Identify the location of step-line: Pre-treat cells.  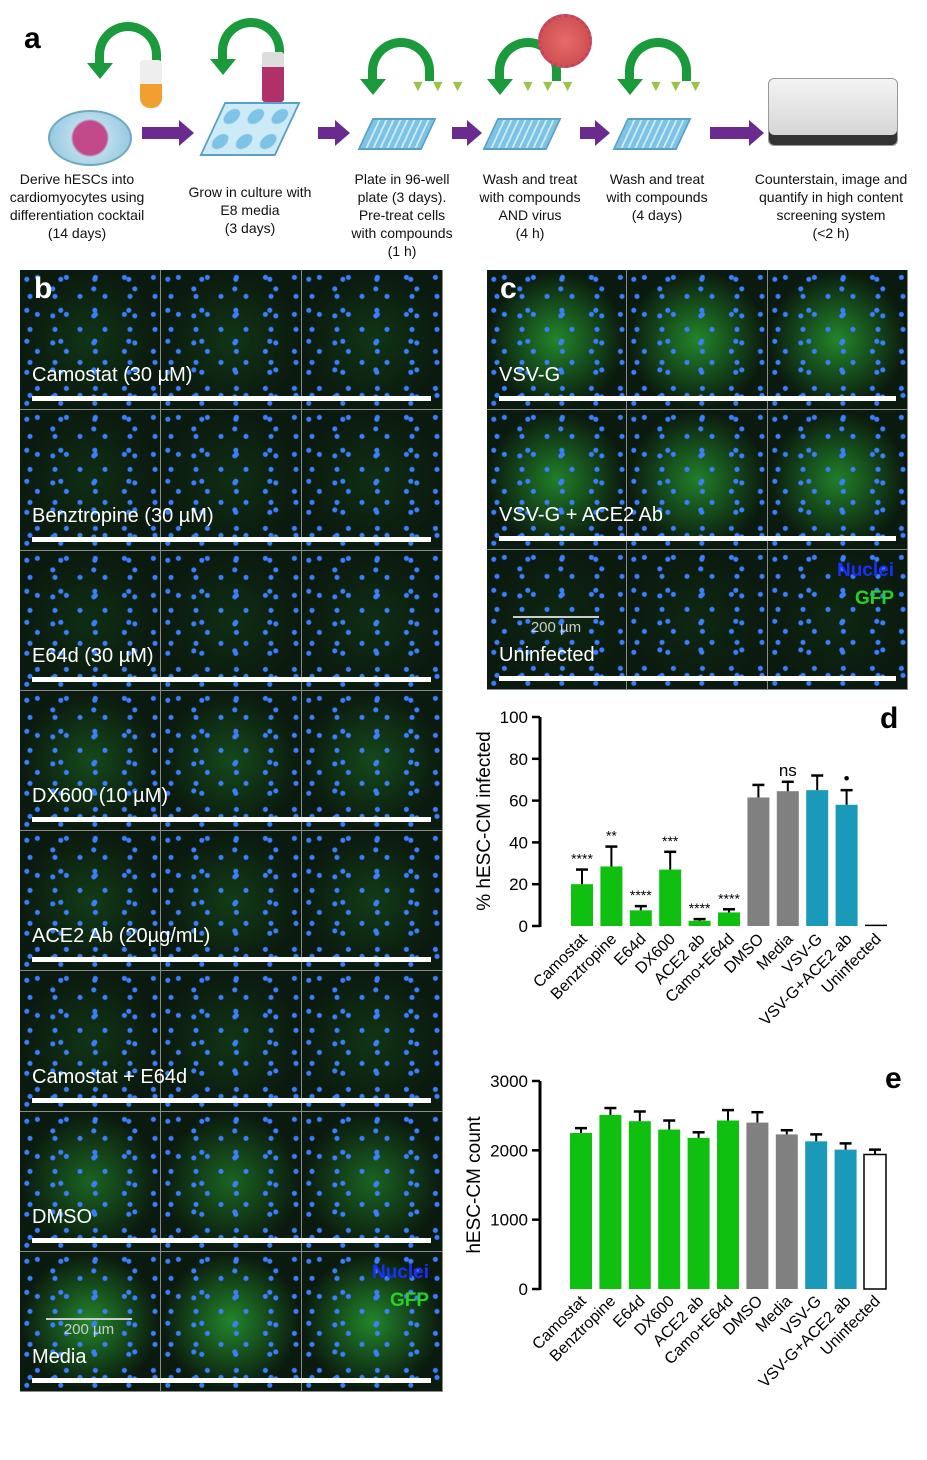
(402, 215).